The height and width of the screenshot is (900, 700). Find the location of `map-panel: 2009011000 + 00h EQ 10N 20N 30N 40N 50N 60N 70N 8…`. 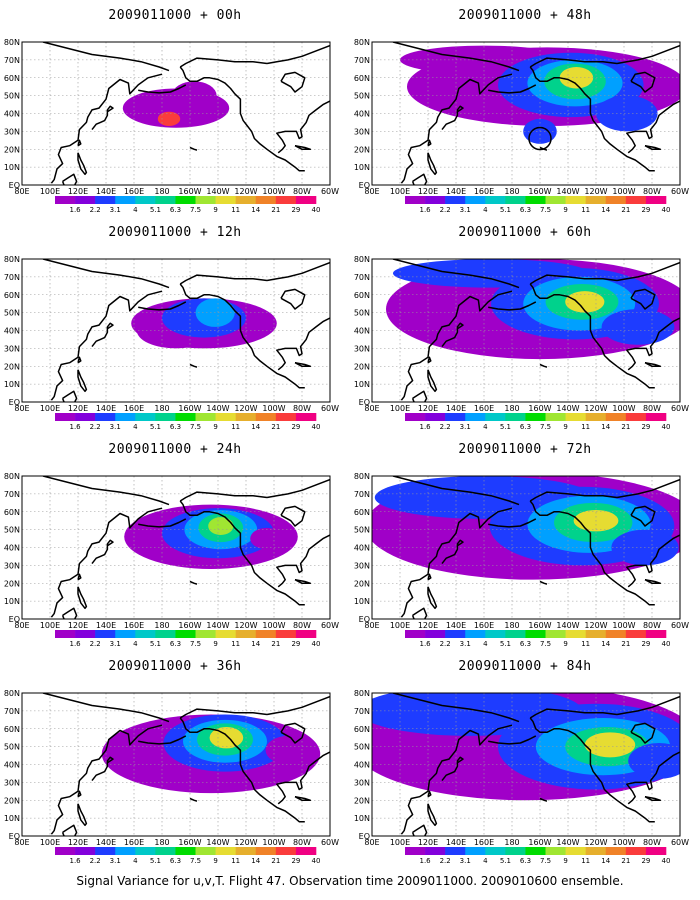

map-panel: 2009011000 + 00h EQ 10N 20N 30N 40N 50N 60N 70N 8… is located at coordinates (175, 108).